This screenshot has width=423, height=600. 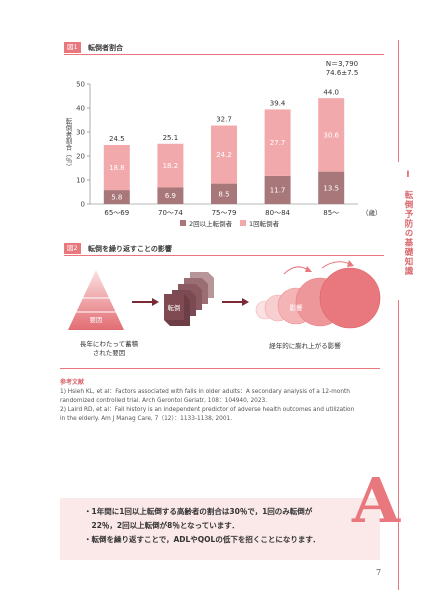 What do you see at coordinates (331, 213) in the screenshot?
I see `x-tick-label: 85～` at bounding box center [331, 213].